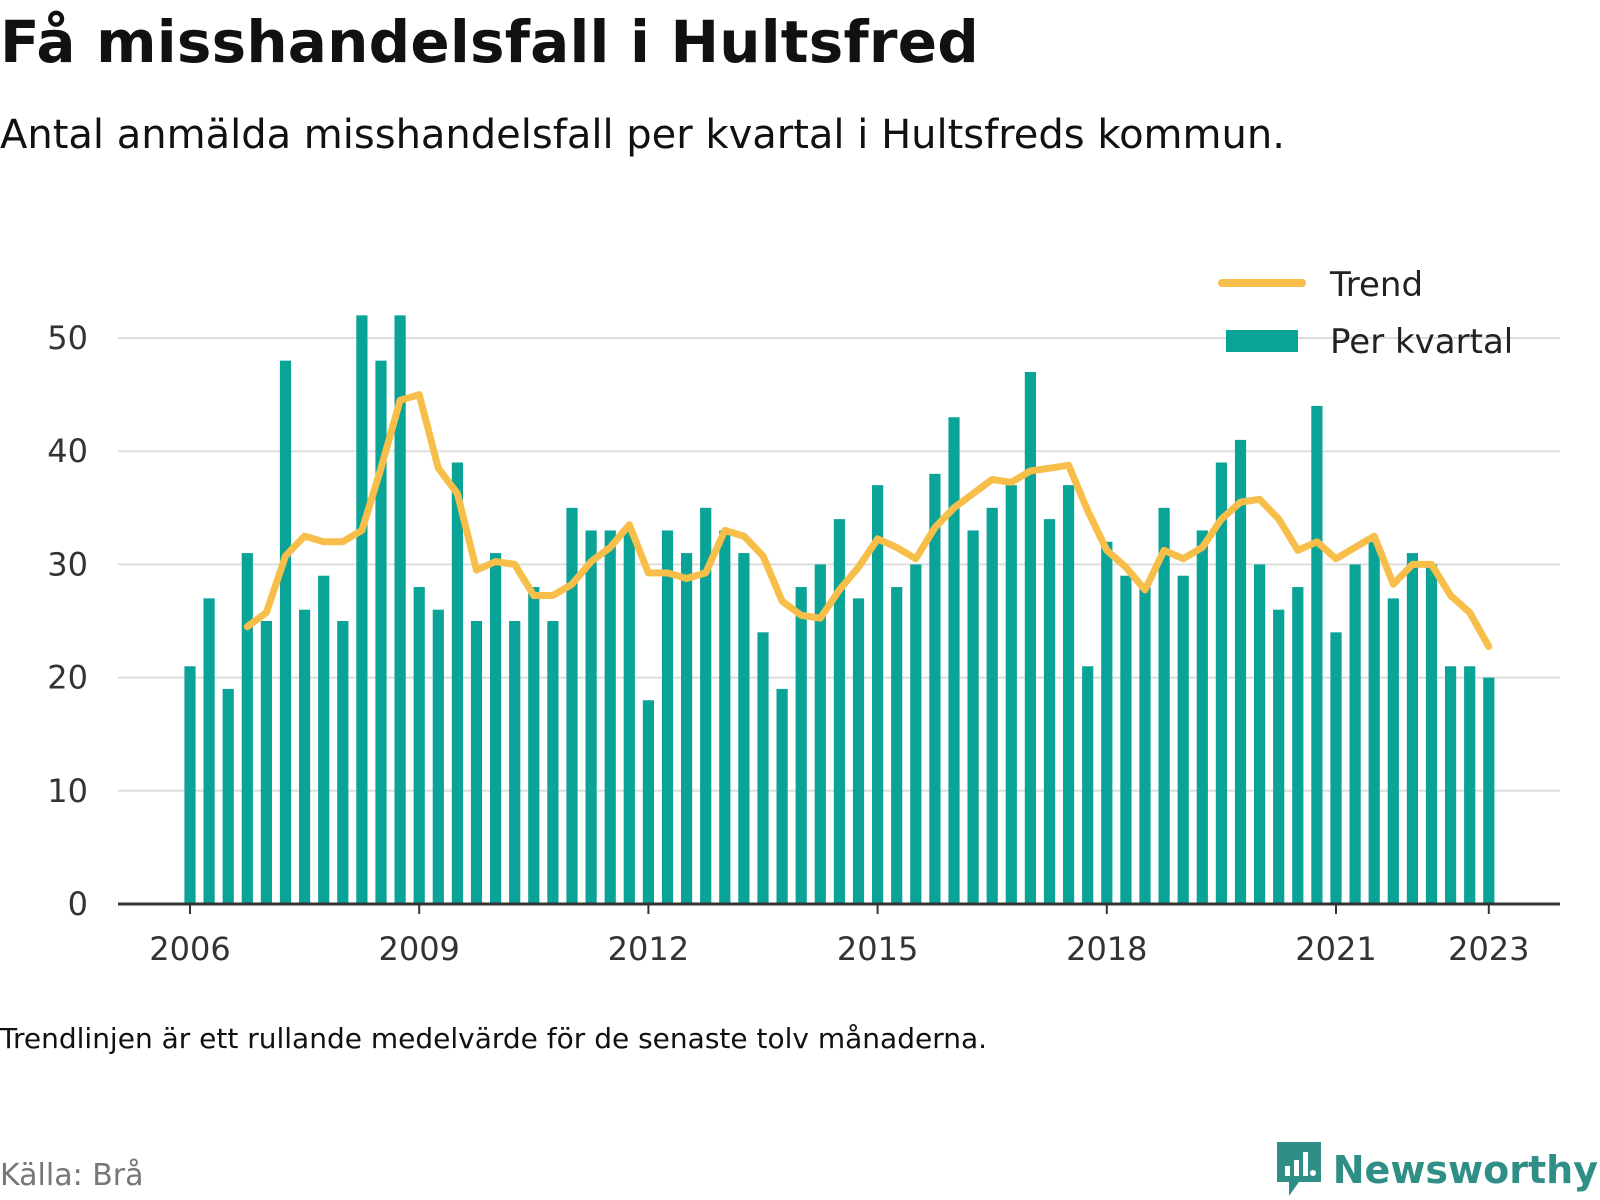  What do you see at coordinates (418, 949) in the screenshot?
I see `x-tick-label: 2009` at bounding box center [418, 949].